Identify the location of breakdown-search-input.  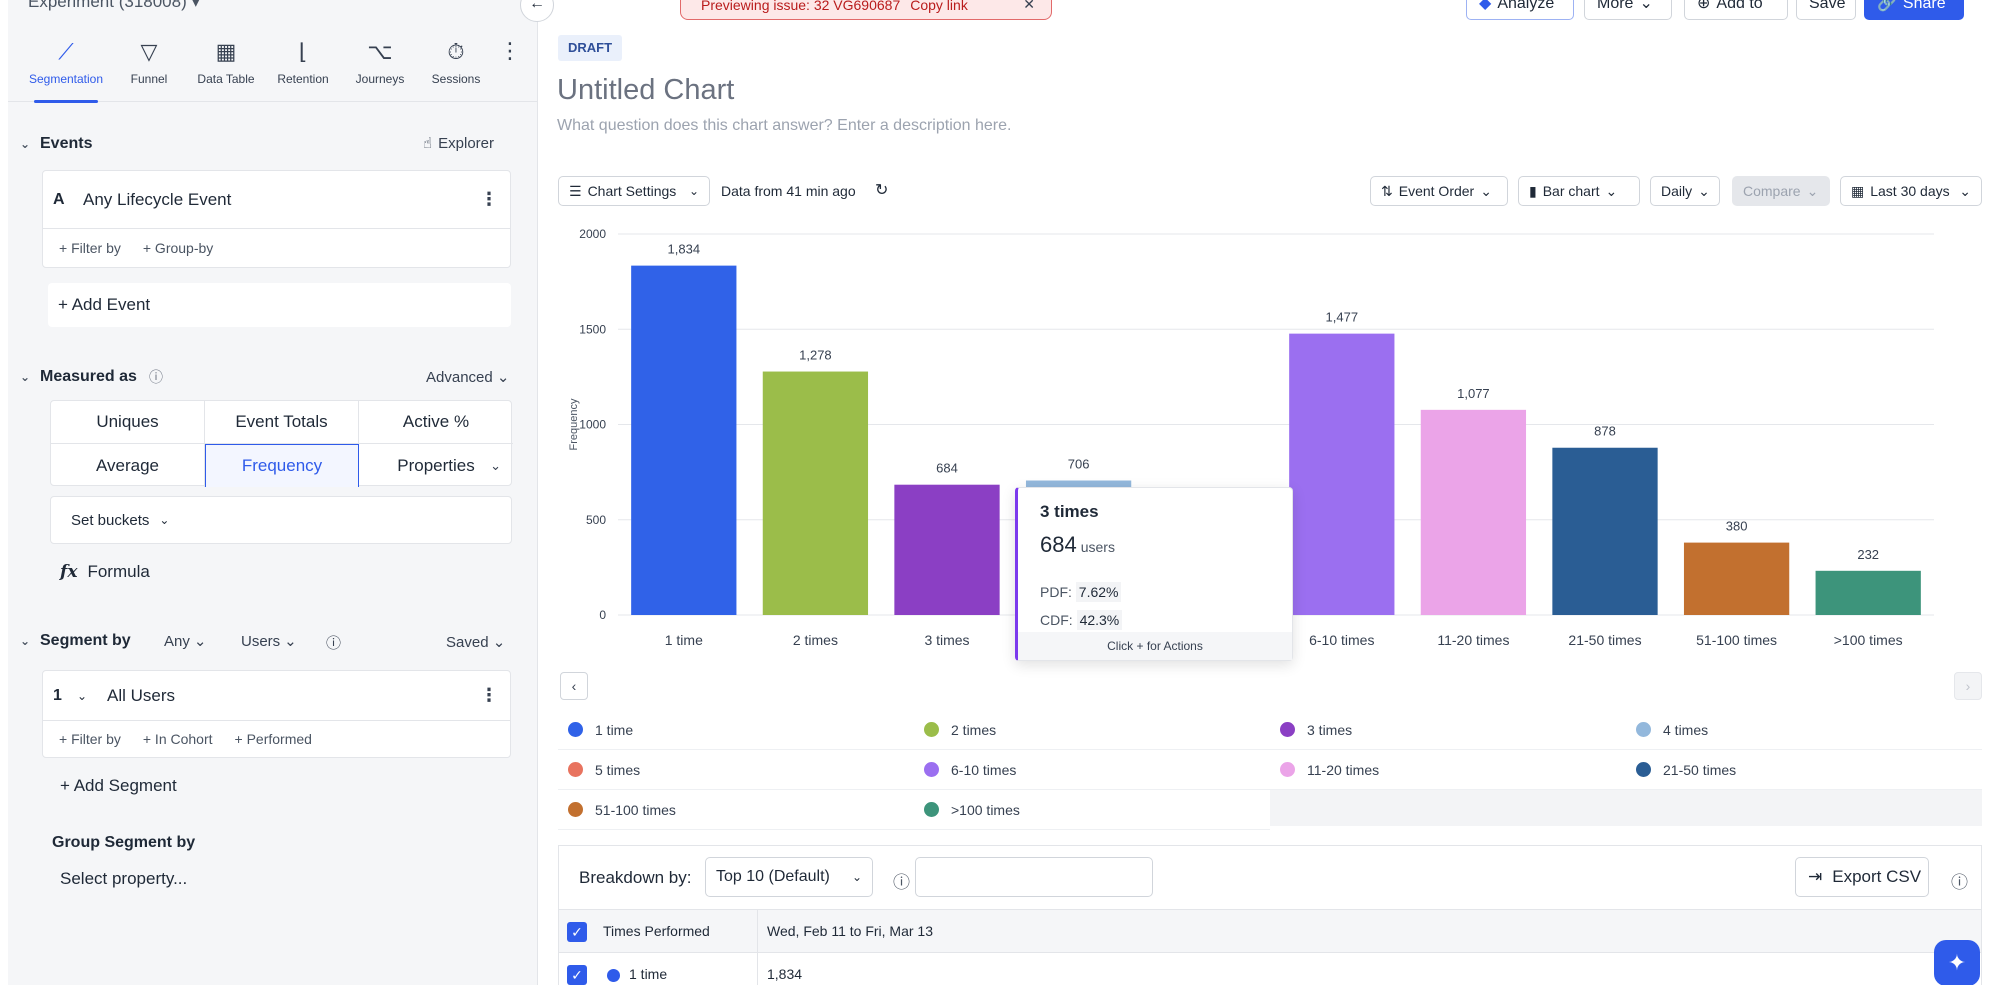
(1034, 877).